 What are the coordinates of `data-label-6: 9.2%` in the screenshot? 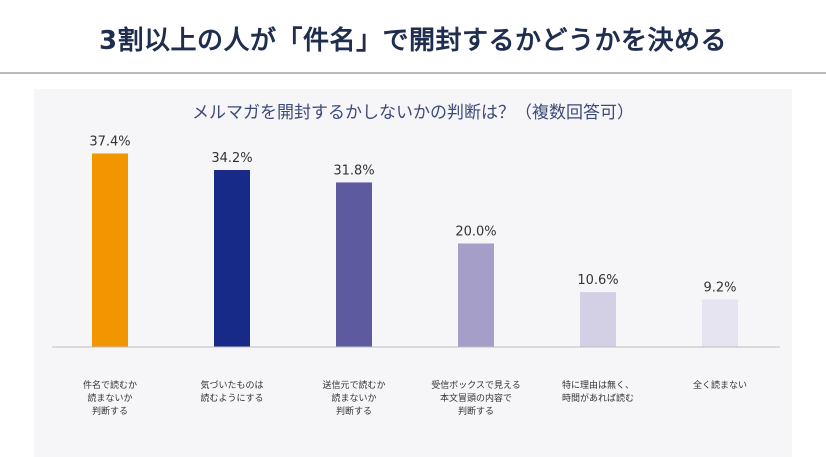 It's located at (719, 287).